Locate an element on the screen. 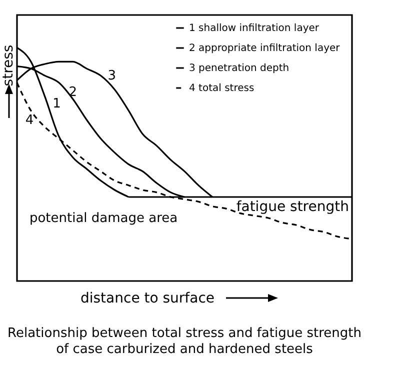 This screenshot has height=380, width=416. text: Relationship between total stress and fatigue strength of case carburized and hardened steels is located at coordinates (185, 341).